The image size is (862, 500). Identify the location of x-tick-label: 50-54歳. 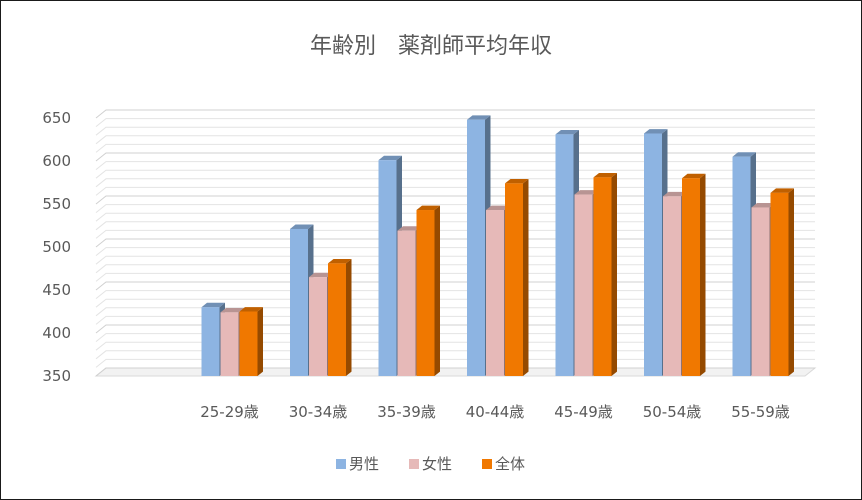
(672, 412).